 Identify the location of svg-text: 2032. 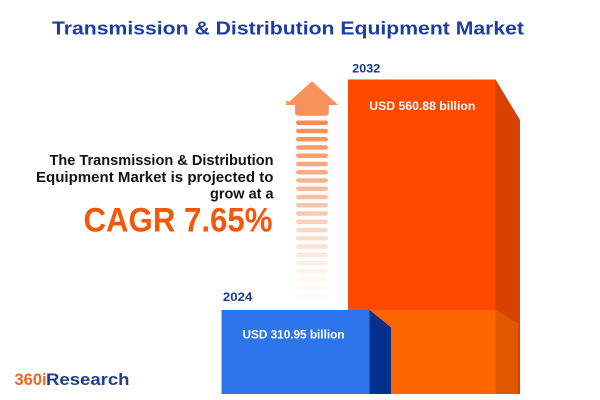
(366, 68).